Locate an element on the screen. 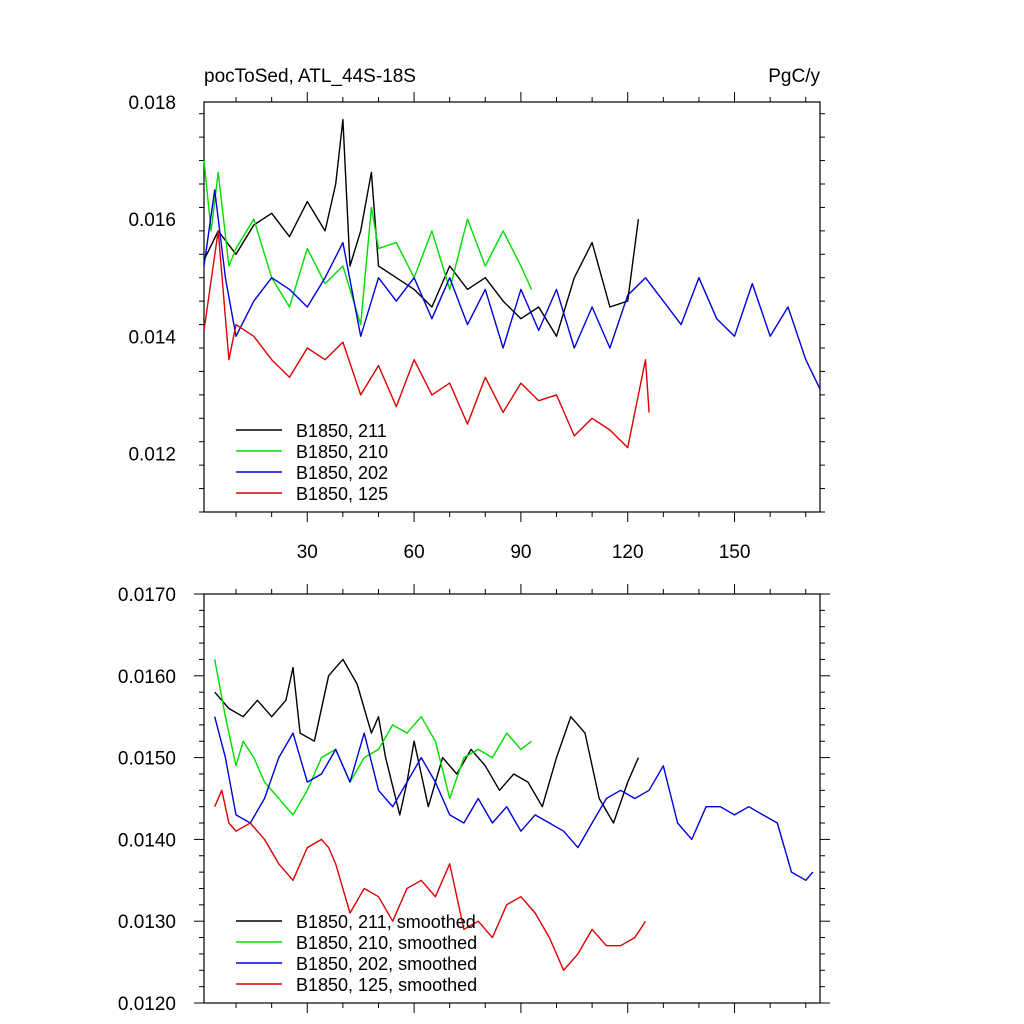 The image size is (1024, 1024). top-xtick-label: 30 is located at coordinates (307, 552).